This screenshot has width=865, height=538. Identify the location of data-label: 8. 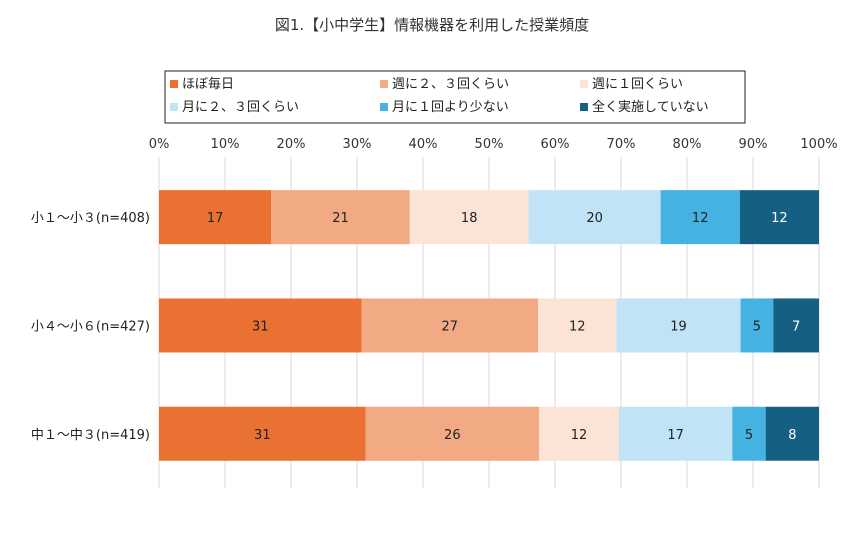
(792, 435).